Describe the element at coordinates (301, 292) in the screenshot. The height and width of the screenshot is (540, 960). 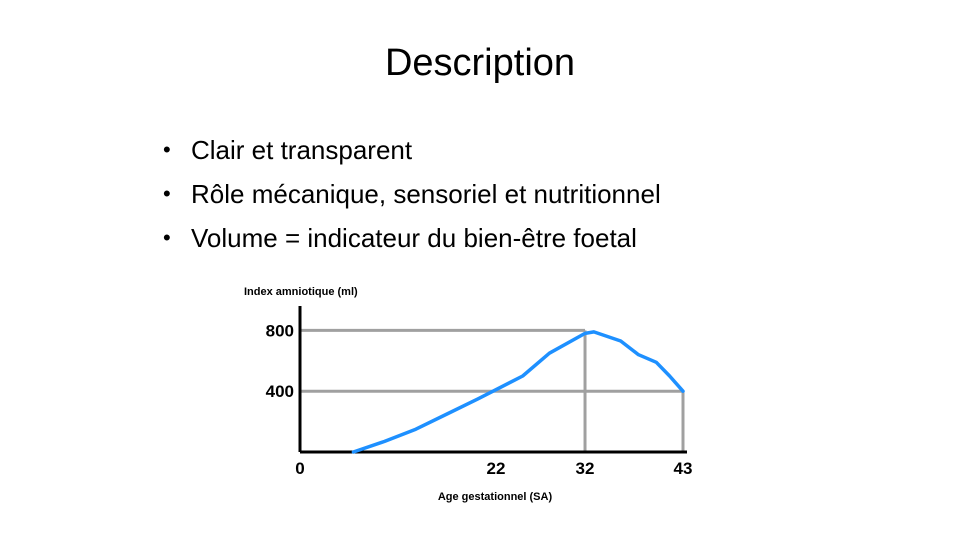
I see `y-axis-label: Index amniotique (ml)` at that location.